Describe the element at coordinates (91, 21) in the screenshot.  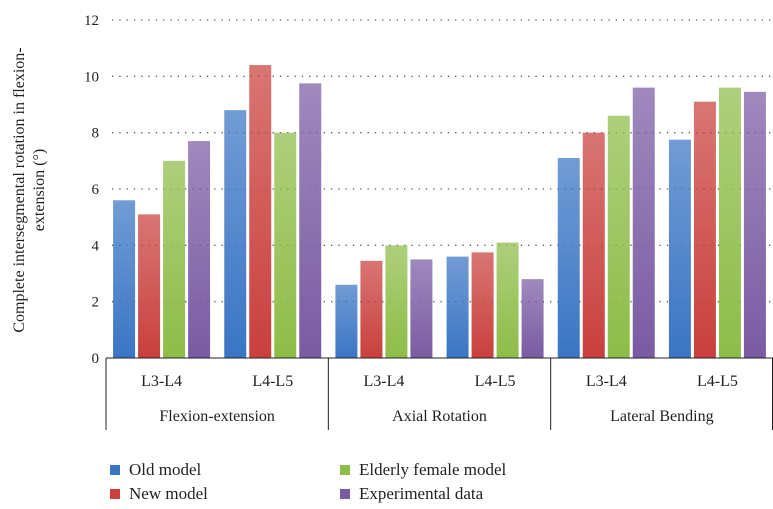
I see `y-tick-label-12: 12` at that location.